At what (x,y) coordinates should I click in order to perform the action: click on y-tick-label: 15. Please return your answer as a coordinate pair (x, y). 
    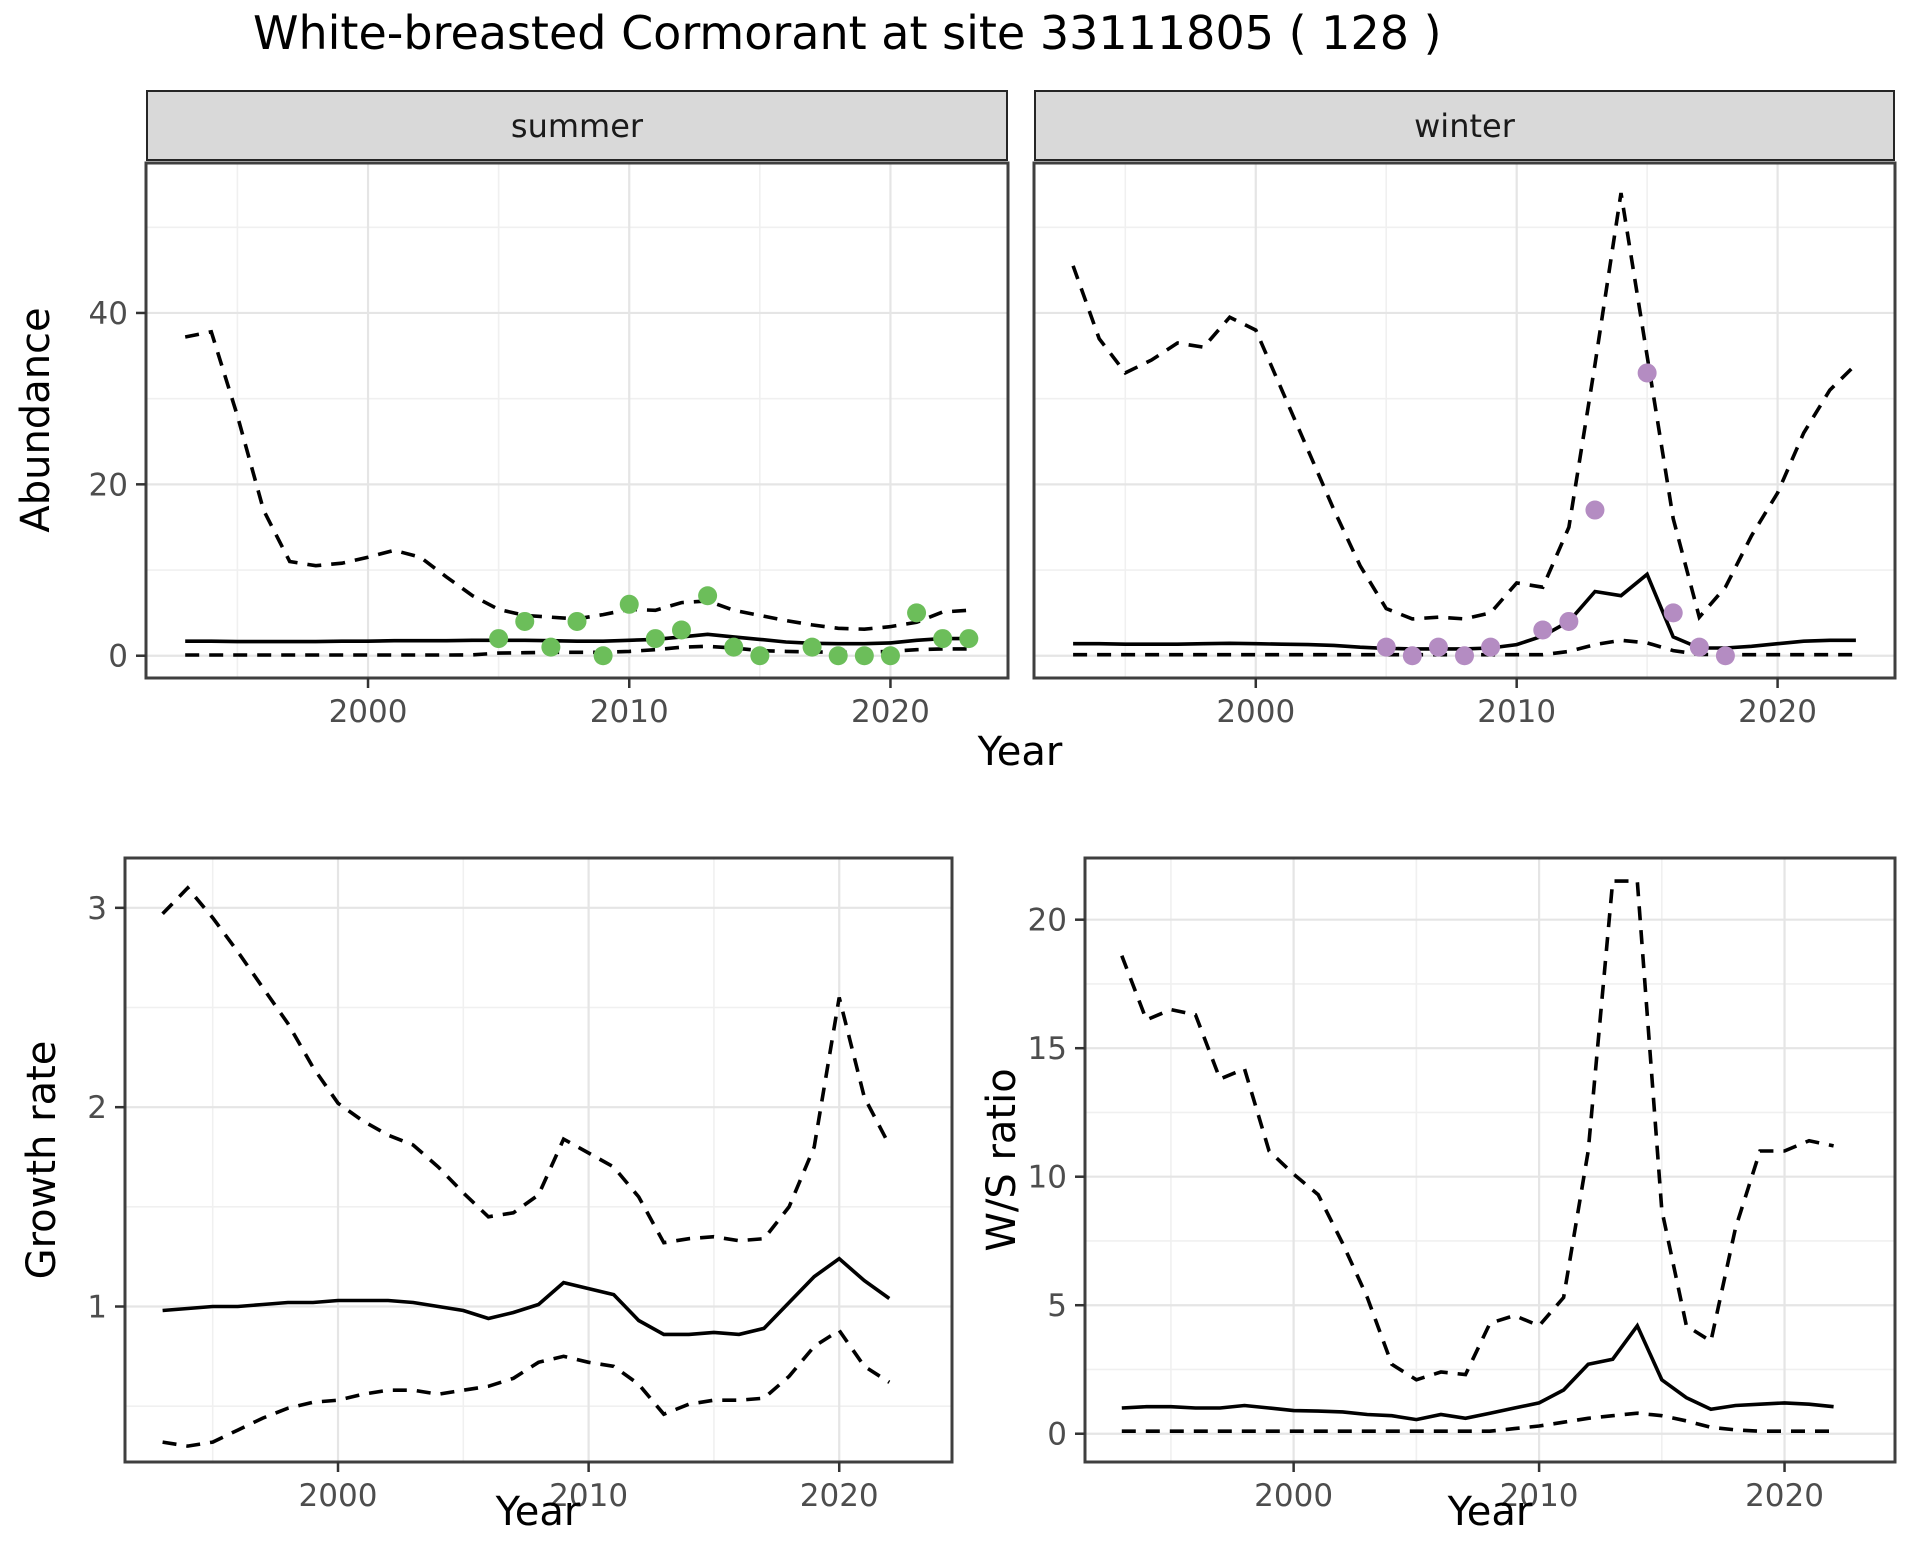
    Looking at the image, I should click on (1047, 1049).